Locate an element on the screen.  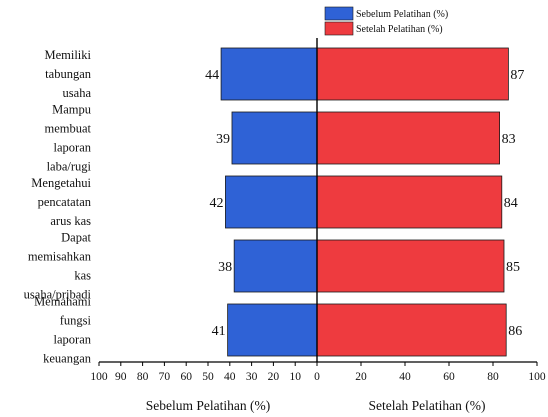
value-label-after-3: 84 is located at coordinates (511, 203).